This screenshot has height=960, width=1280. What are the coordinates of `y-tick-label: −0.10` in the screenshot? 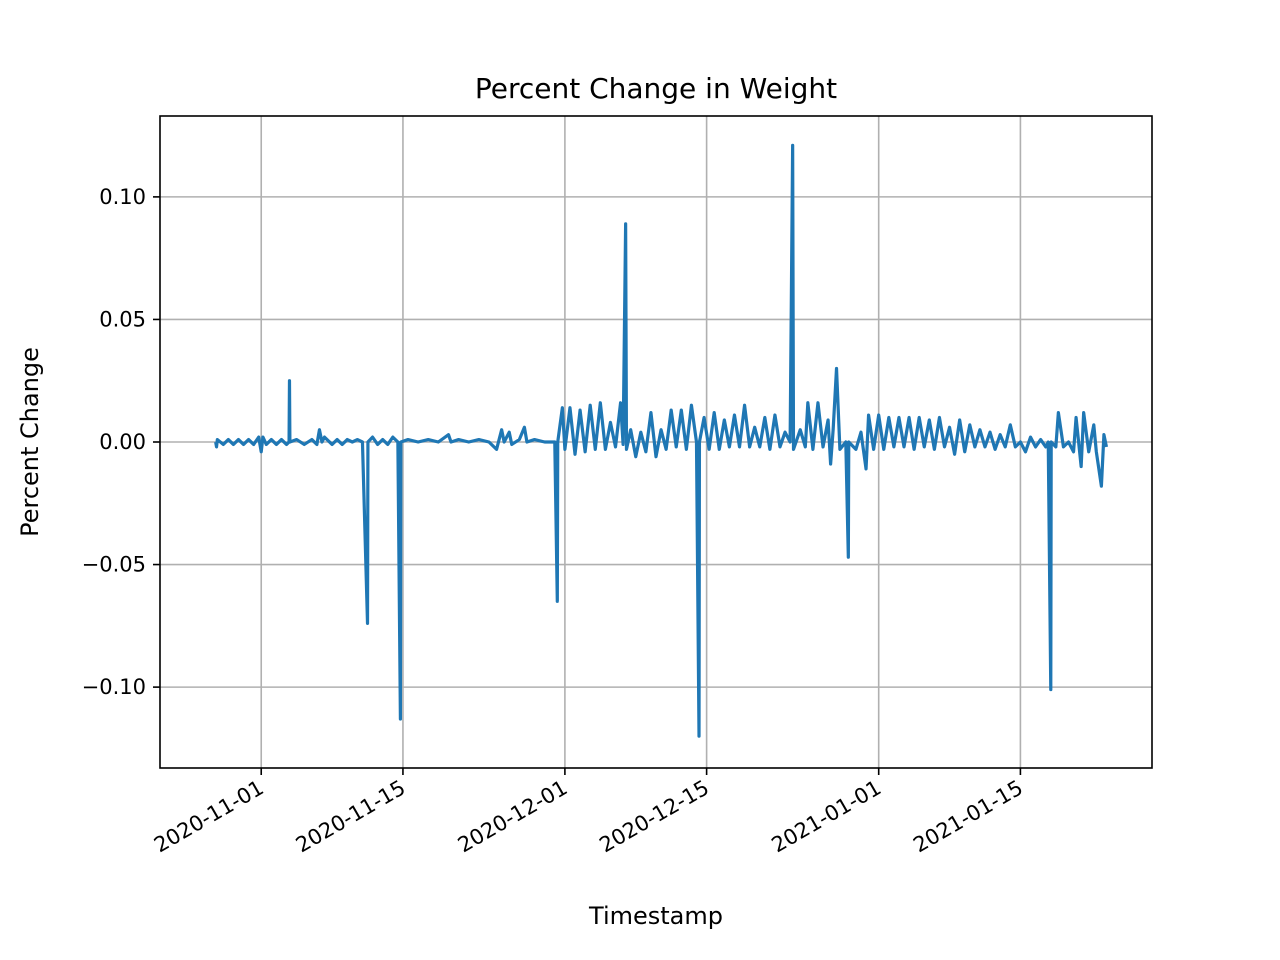 It's located at (114, 687).